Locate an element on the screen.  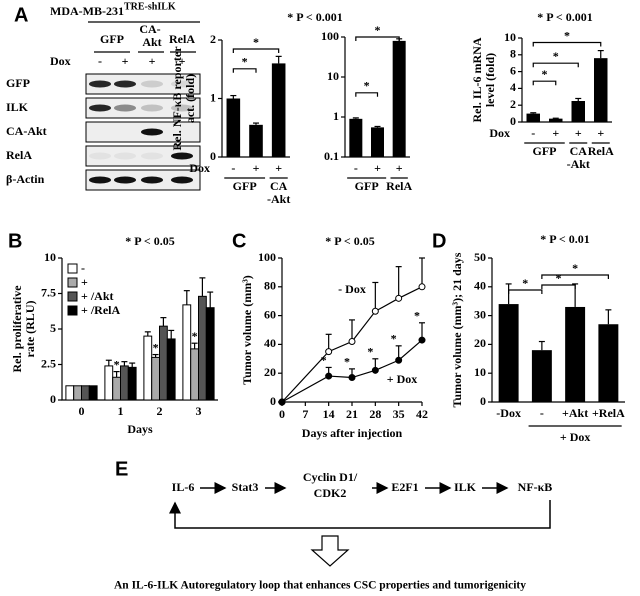
x-tick-label: 21 is located at coordinates (352, 414).